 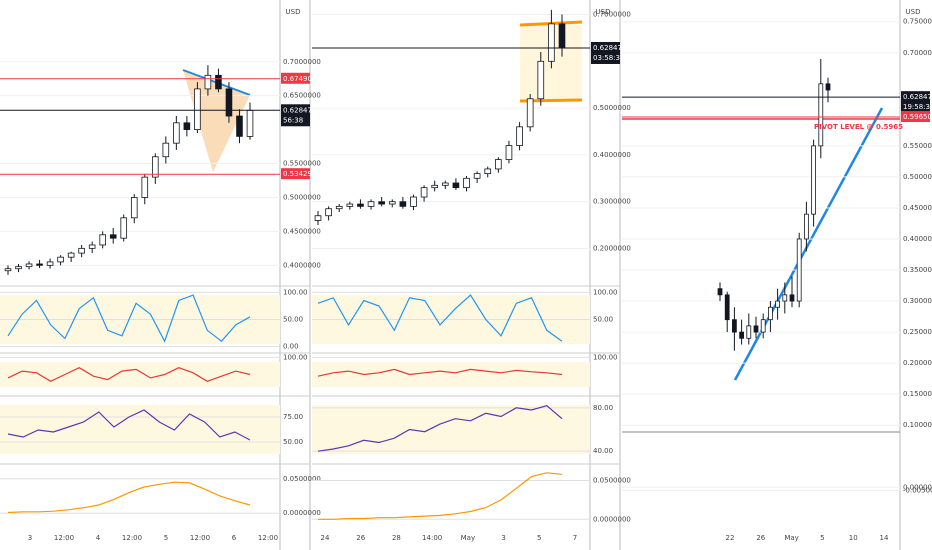 What do you see at coordinates (234, 538) in the screenshot?
I see `x-tick-label: 6` at bounding box center [234, 538].